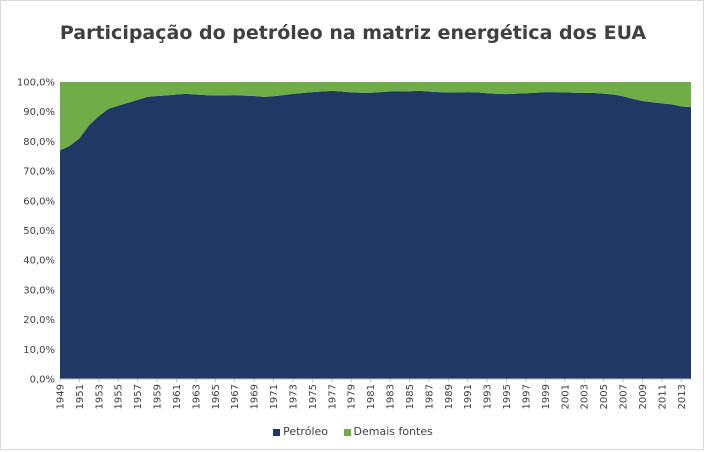 This screenshot has width=706, height=452. Describe the element at coordinates (488, 396) in the screenshot. I see `x-tick-label: 1993` at that location.